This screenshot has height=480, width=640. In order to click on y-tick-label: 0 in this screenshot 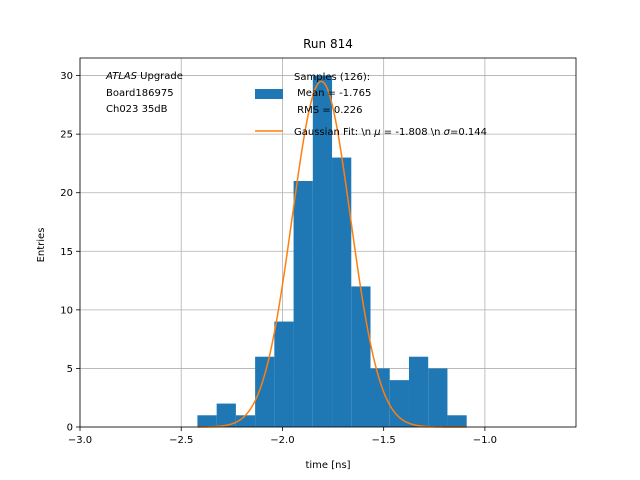, I will do `click(70, 428)`.